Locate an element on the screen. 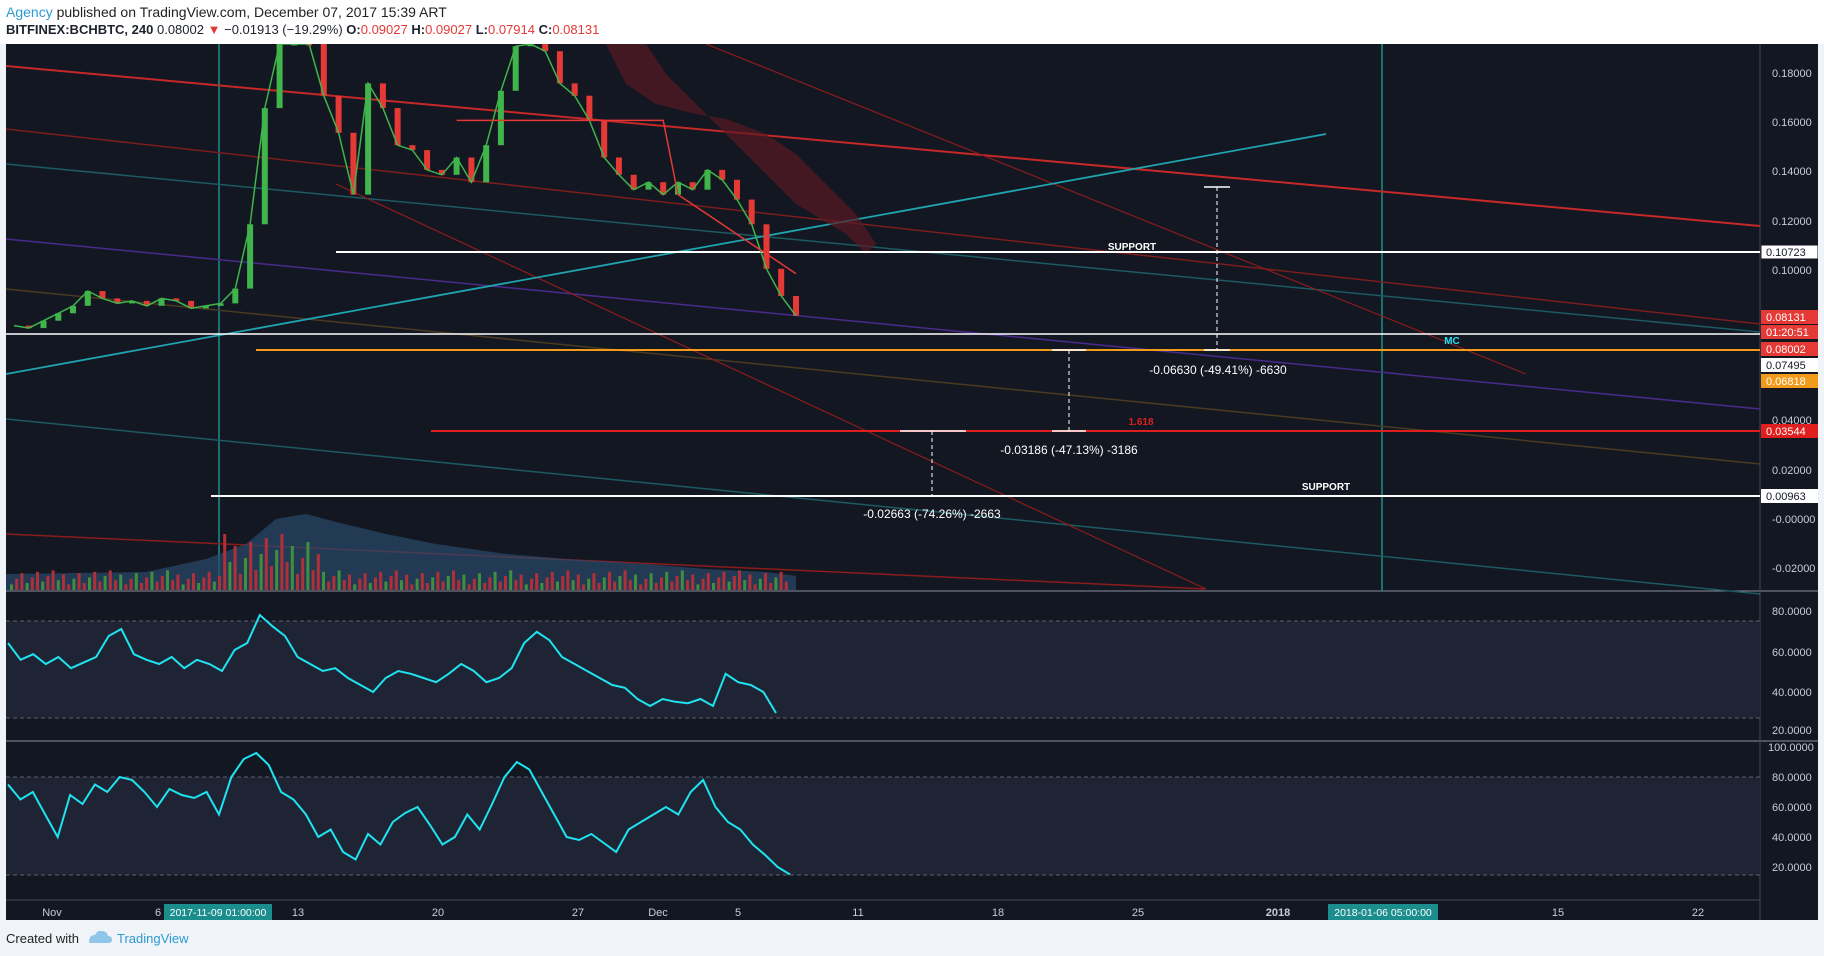 The image size is (1824, 956). price-tick: 0.02000 is located at coordinates (1792, 471).